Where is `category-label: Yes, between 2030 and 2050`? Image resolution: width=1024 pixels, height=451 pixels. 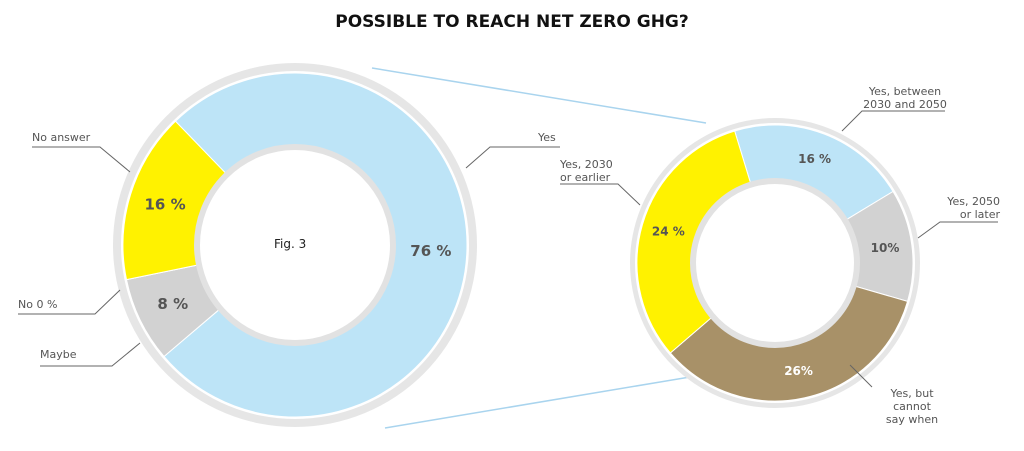
category-label: Yes, between 2030 and 2050 is located at coordinates (905, 98).